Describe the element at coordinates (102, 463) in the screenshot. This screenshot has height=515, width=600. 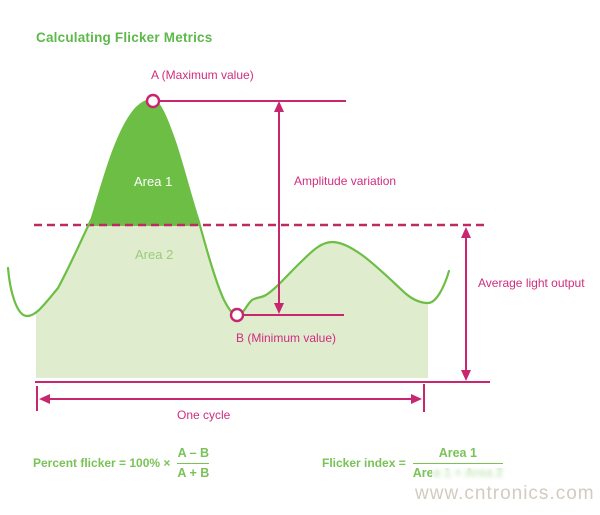
I see `percent-flicker-formula-label: Percent flicker = 100% ×` at that location.